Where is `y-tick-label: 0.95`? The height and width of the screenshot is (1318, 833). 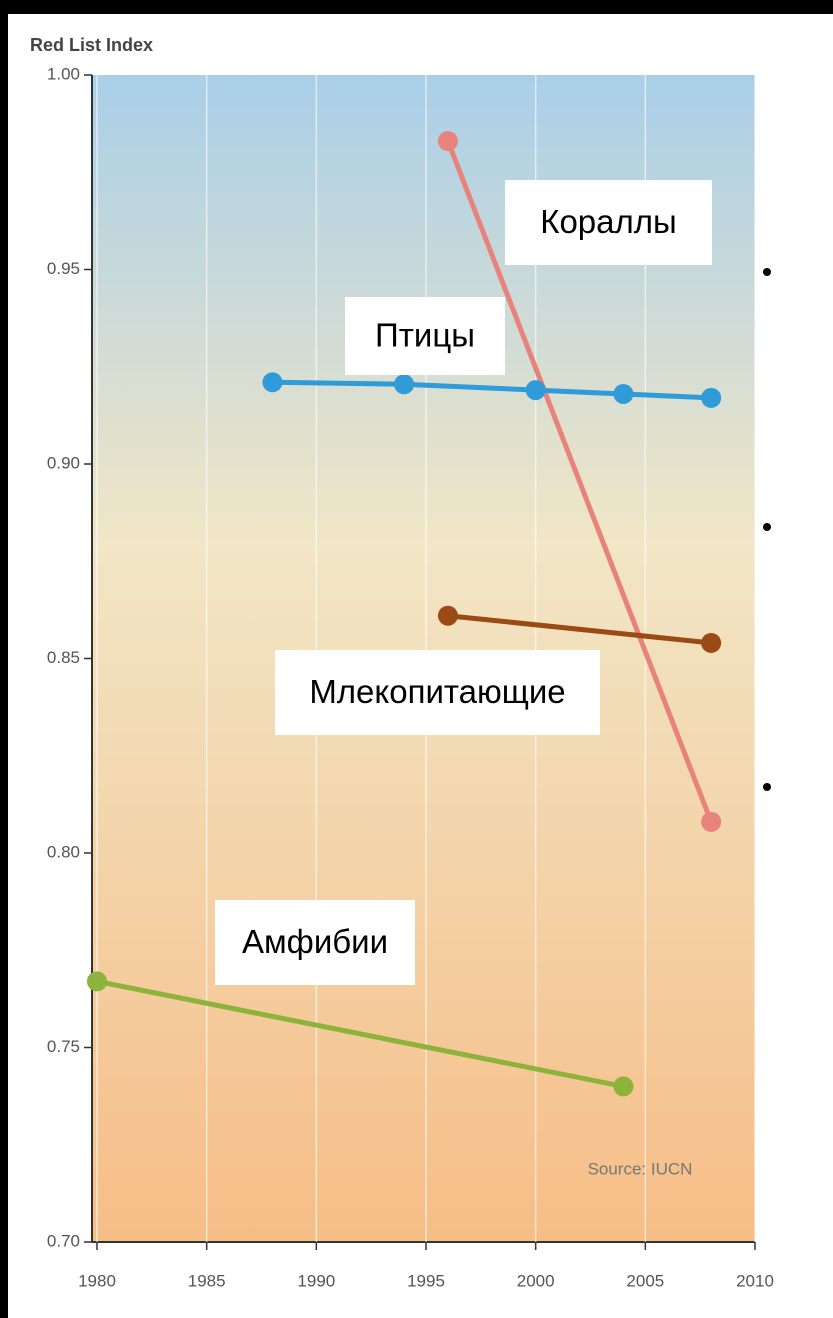
y-tick-label: 0.95 is located at coordinates (63, 268).